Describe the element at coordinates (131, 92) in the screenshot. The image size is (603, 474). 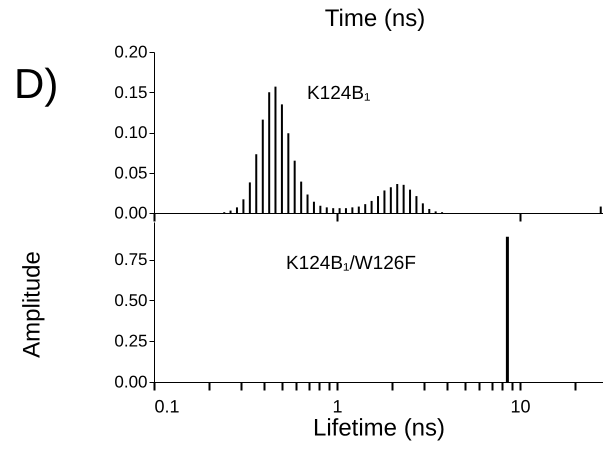
I see `y-tick-label: 0.15` at that location.